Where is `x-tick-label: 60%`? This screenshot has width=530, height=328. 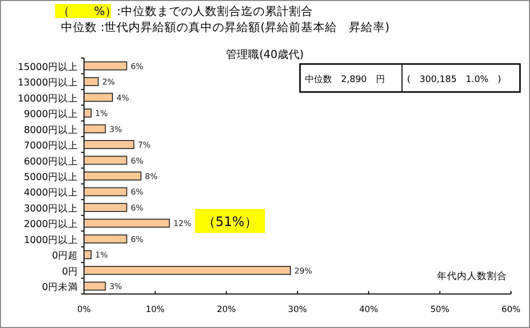 x-tick-label: 60% is located at coordinates (511, 310).